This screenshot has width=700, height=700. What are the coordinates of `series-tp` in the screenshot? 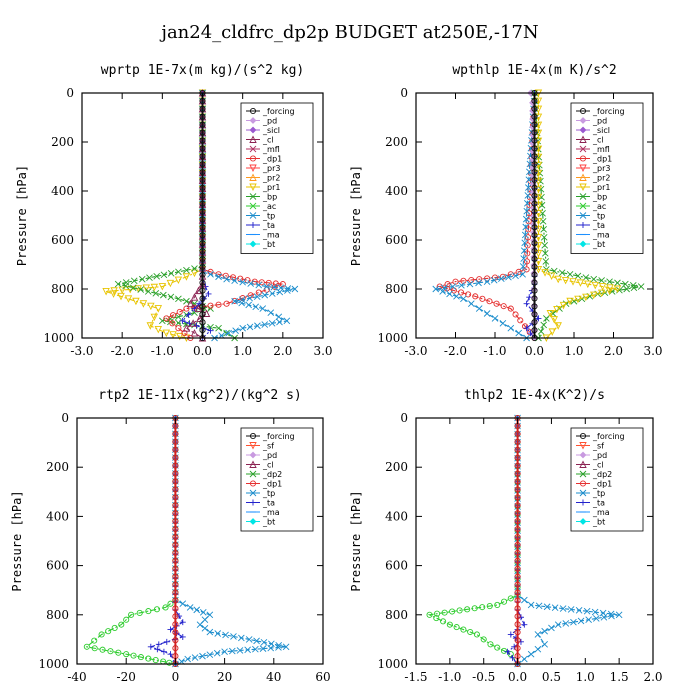 It's located at (485, 215).